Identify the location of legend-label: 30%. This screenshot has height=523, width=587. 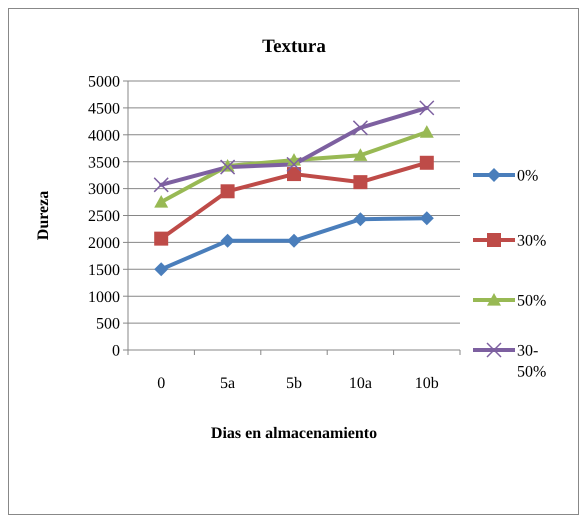
(531, 241).